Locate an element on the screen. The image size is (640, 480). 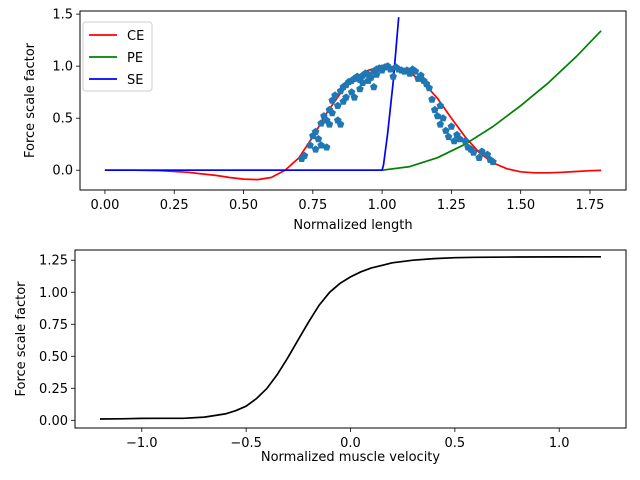
legend: CE PE SE is located at coordinates (117, 56).